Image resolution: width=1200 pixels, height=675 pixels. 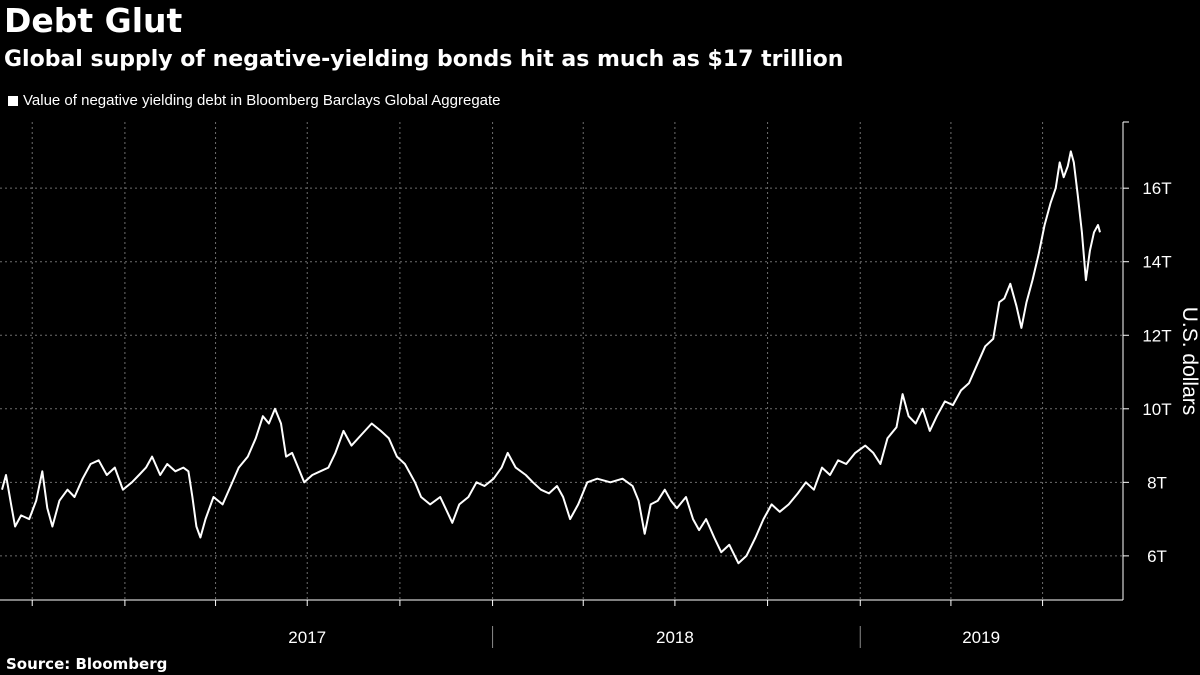 I want to click on y-axis-title: U.S. dollars, so click(x=1189, y=361).